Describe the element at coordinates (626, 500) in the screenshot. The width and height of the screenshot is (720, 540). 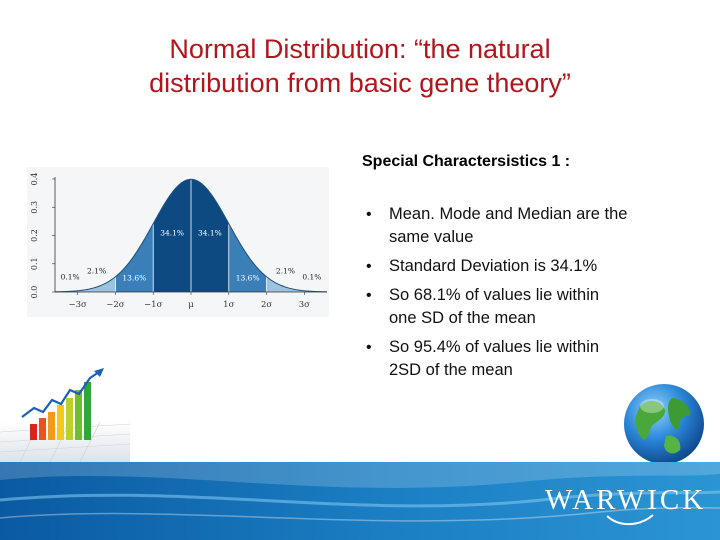
I see `warwick-logo: WARWICK` at that location.